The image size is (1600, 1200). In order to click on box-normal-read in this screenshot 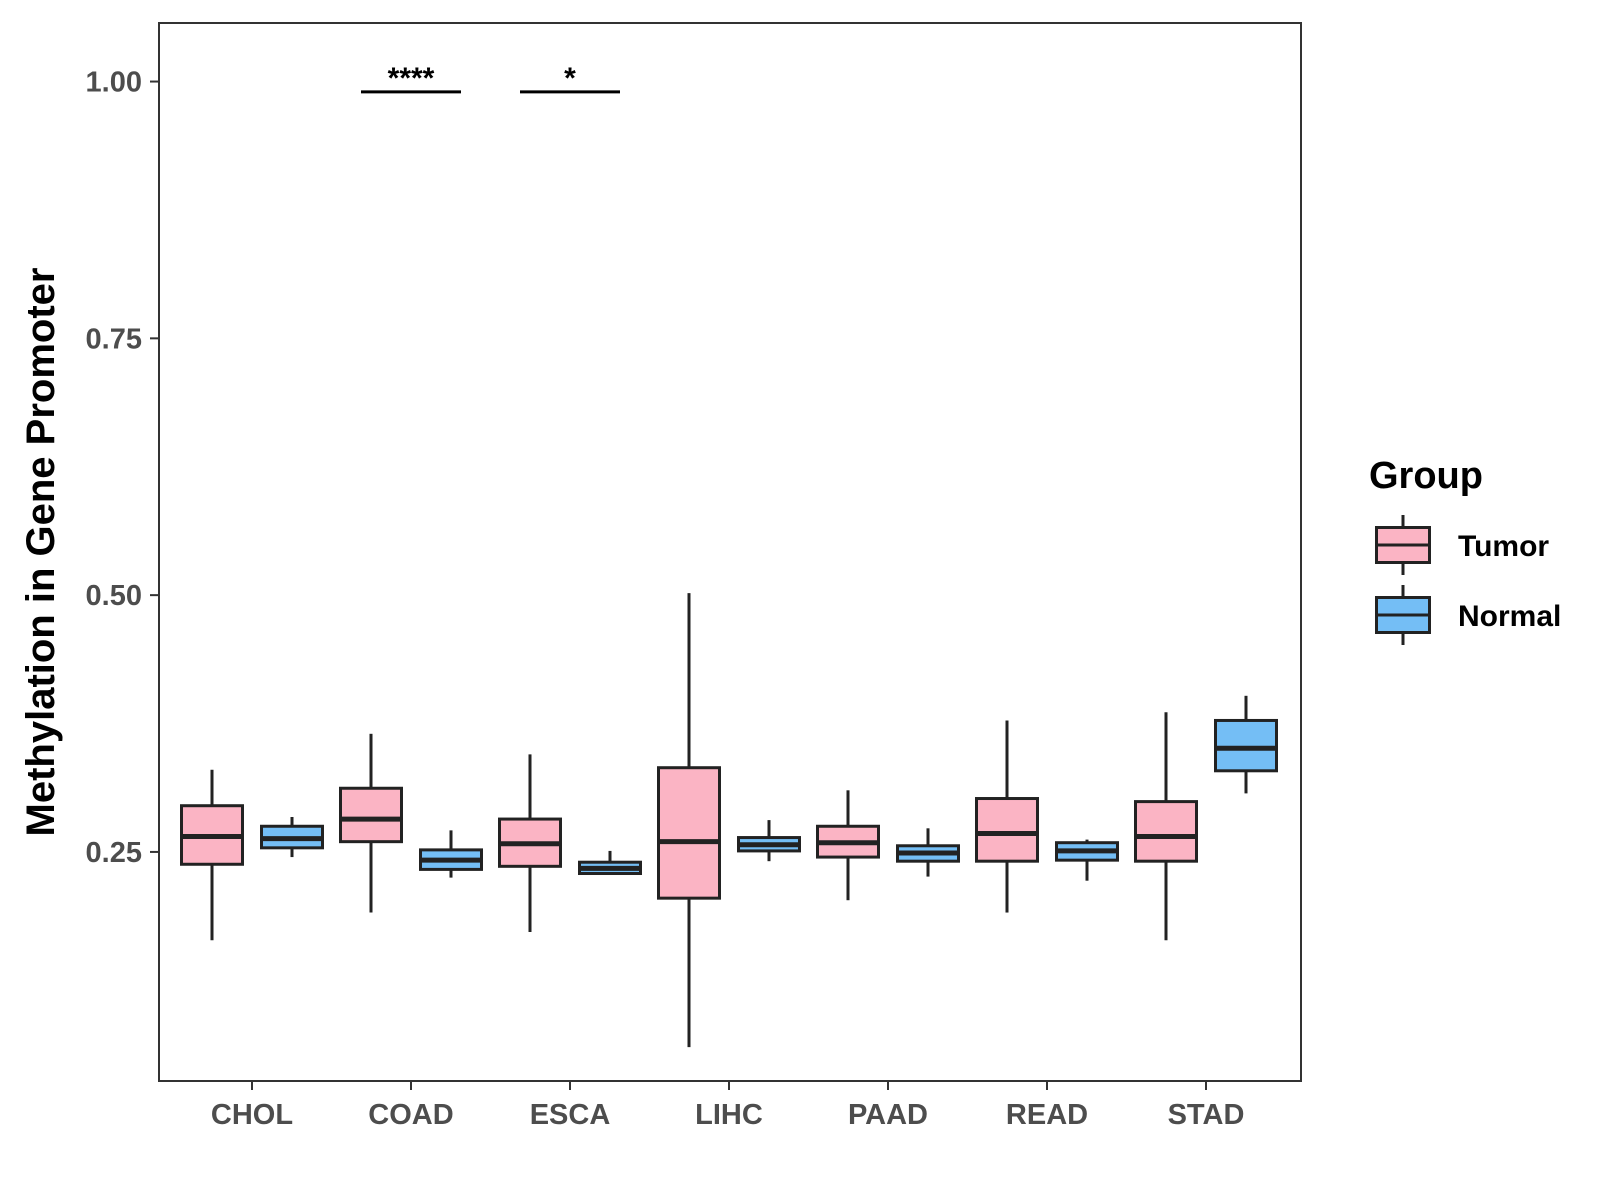, I will do `click(1087, 860)`.